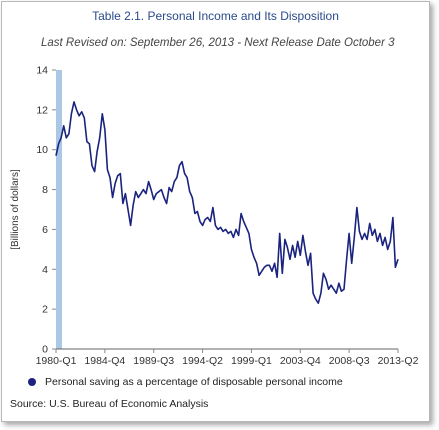 The height and width of the screenshot is (430, 439). I want to click on y-tick-label: 0, so click(45, 350).